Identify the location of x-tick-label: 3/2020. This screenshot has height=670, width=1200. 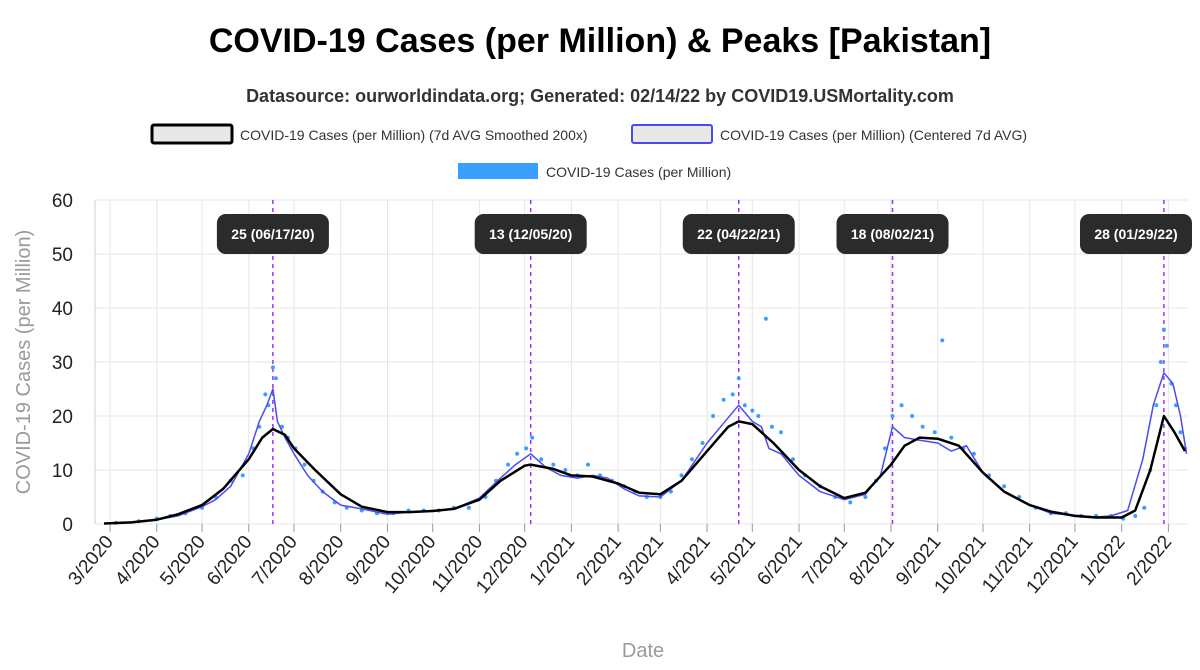
(90, 561).